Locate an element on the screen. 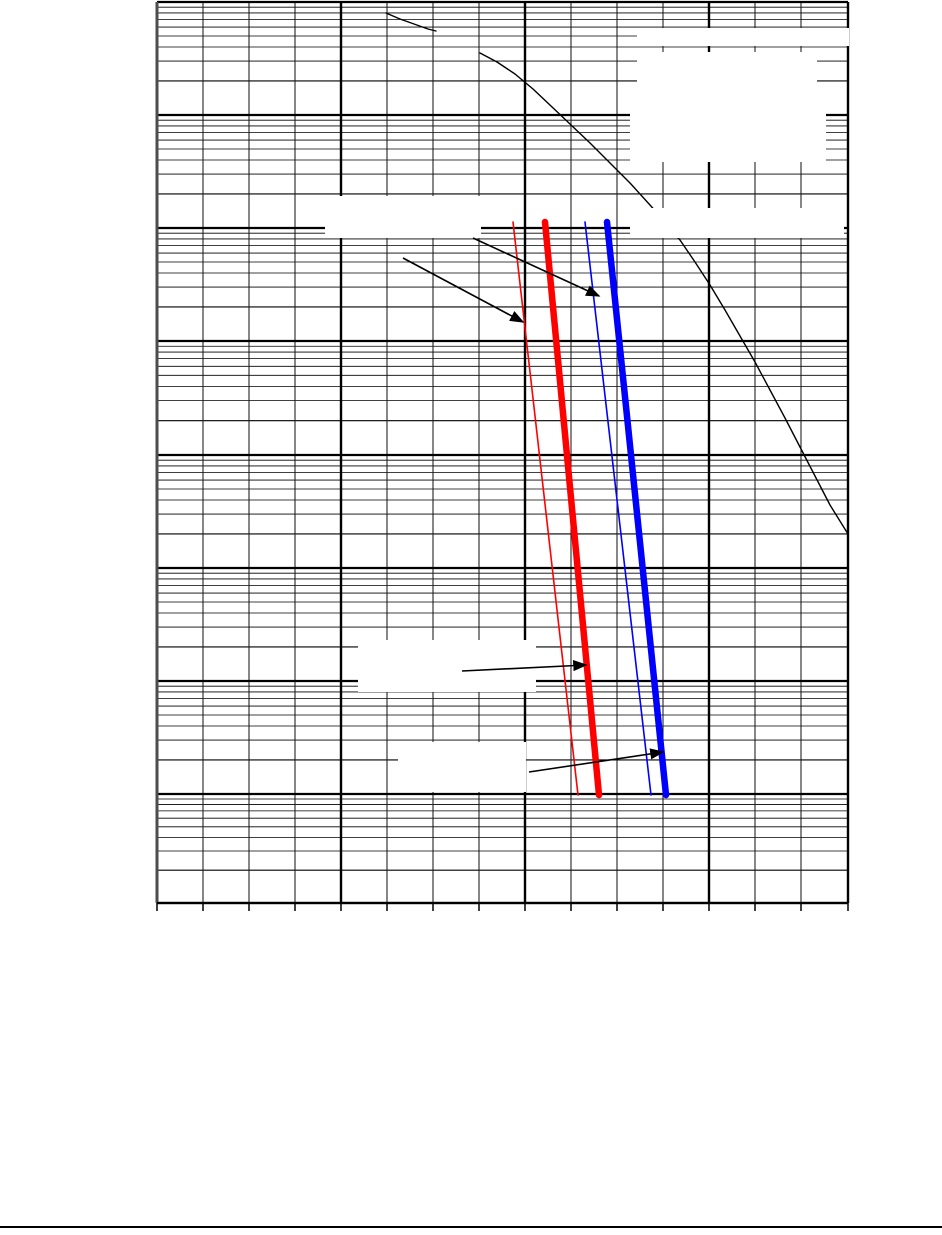 This screenshot has width=942, height=1235. arrow-to-thin-blue-upper is located at coordinates (536, 267).